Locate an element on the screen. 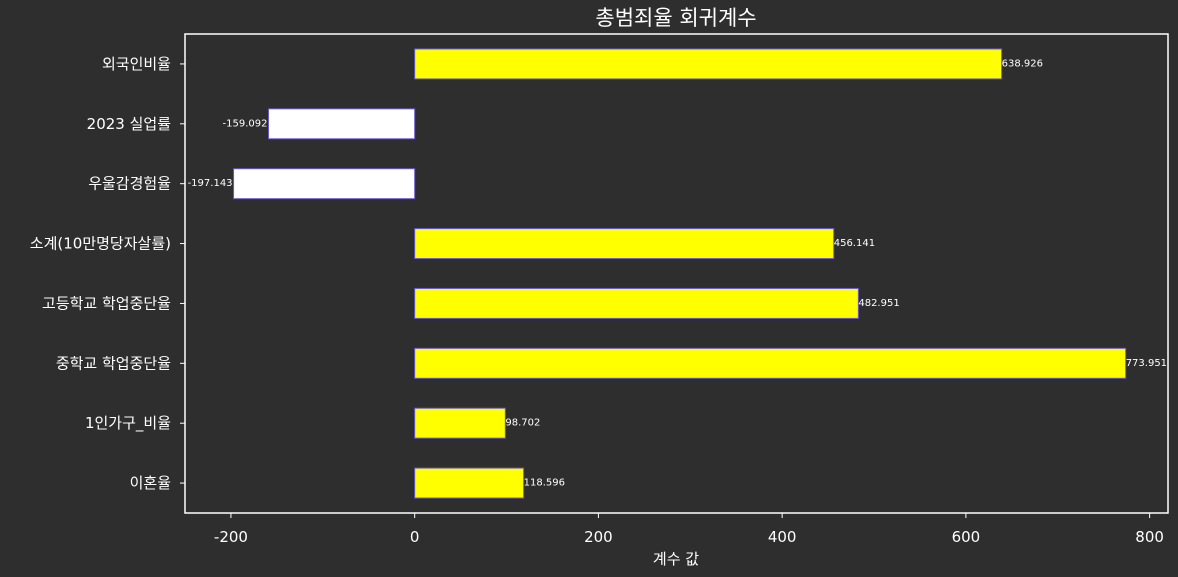 This screenshot has width=1178, height=577. value-label: 118.596 is located at coordinates (544, 483).